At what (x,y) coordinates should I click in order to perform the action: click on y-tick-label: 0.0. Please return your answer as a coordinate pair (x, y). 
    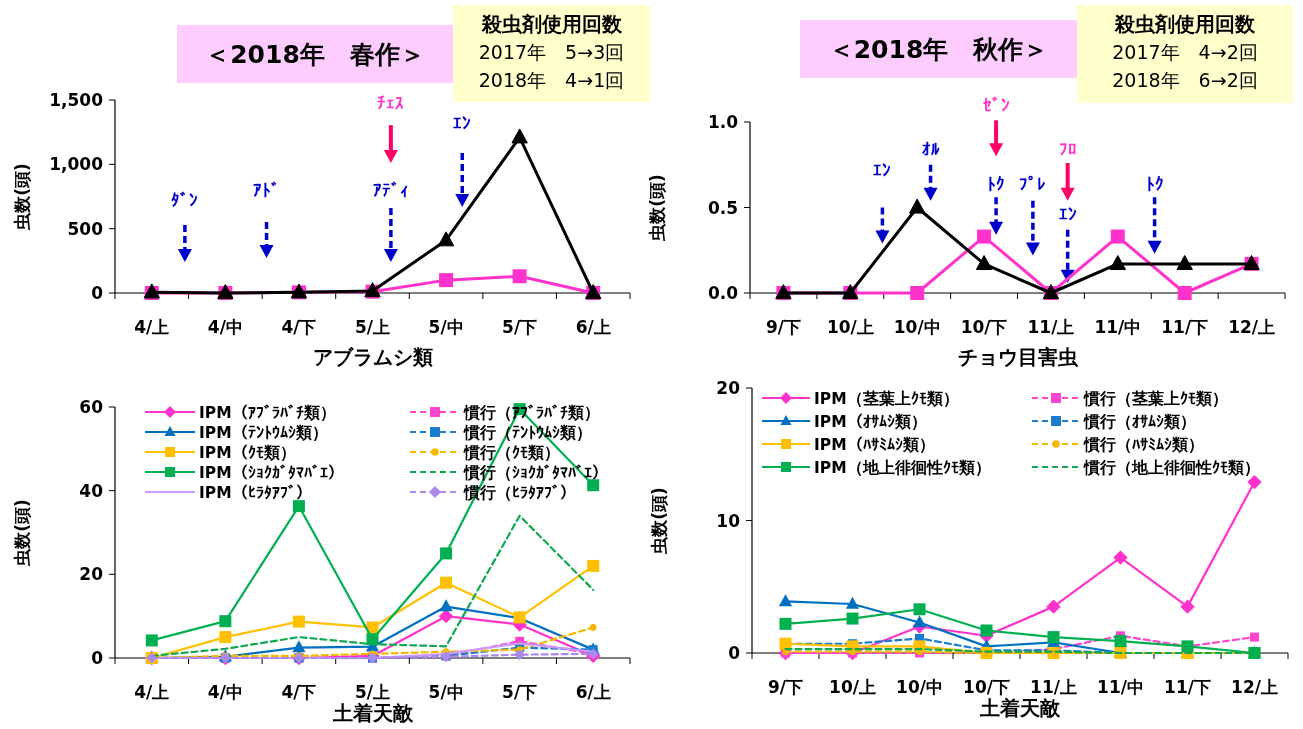
    Looking at the image, I should click on (723, 293).